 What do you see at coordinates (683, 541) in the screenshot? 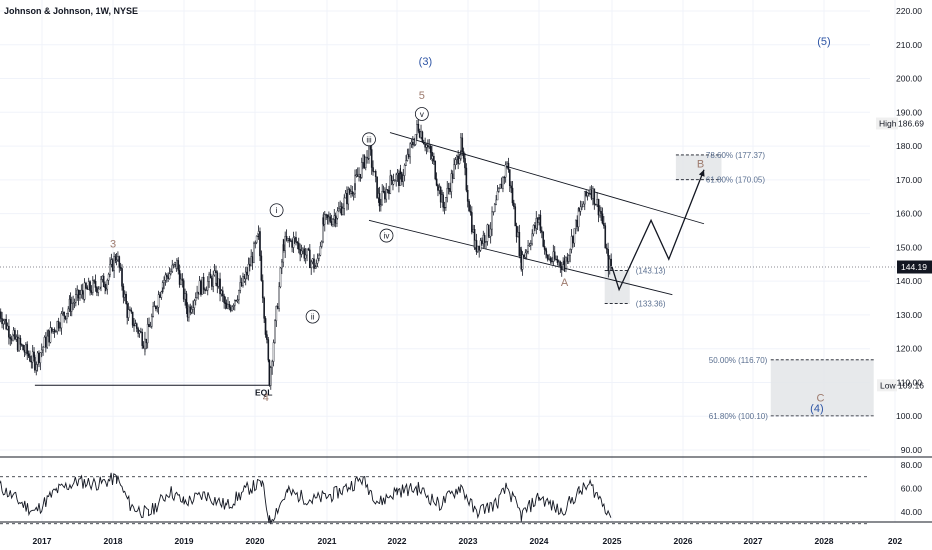
I see `x-tick-2026: 2026` at bounding box center [683, 541].